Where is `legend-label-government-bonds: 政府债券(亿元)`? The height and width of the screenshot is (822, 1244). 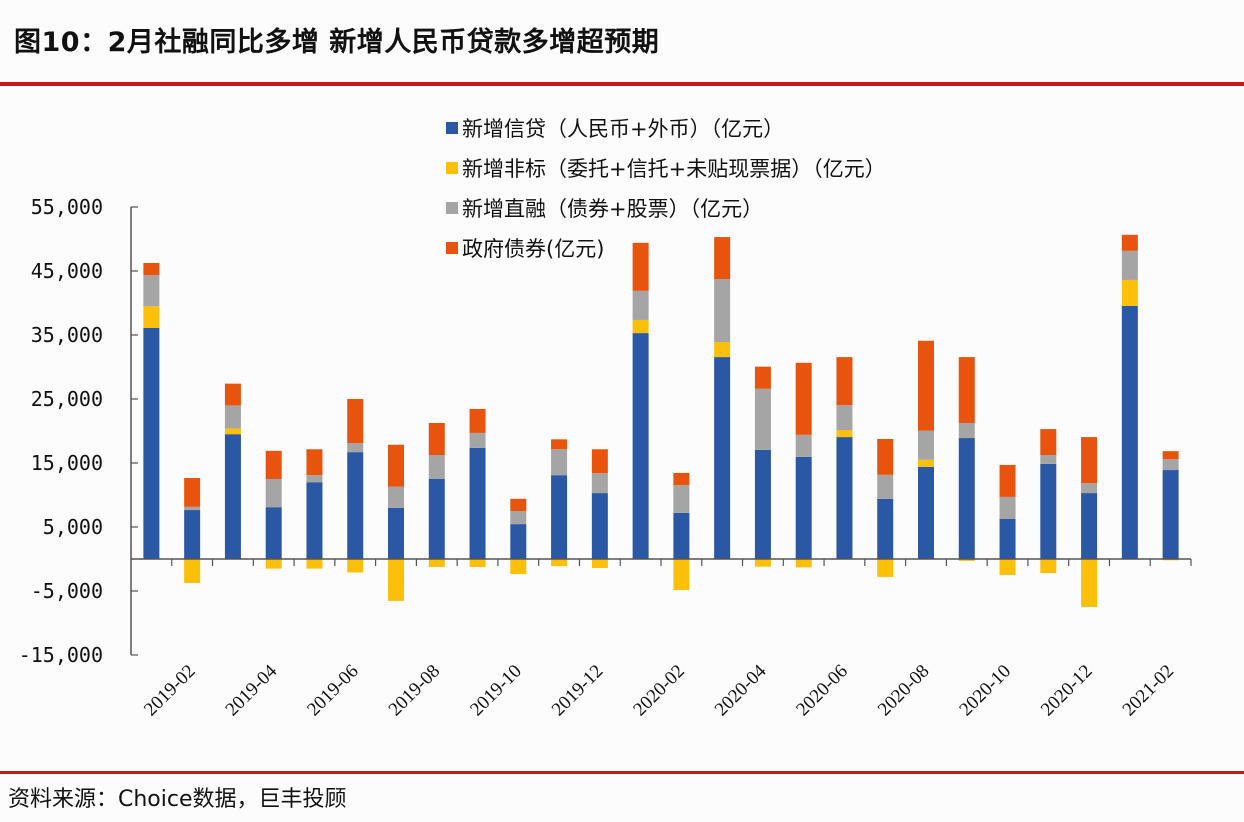 legend-label-government-bonds: 政府债券(亿元) is located at coordinates (533, 249).